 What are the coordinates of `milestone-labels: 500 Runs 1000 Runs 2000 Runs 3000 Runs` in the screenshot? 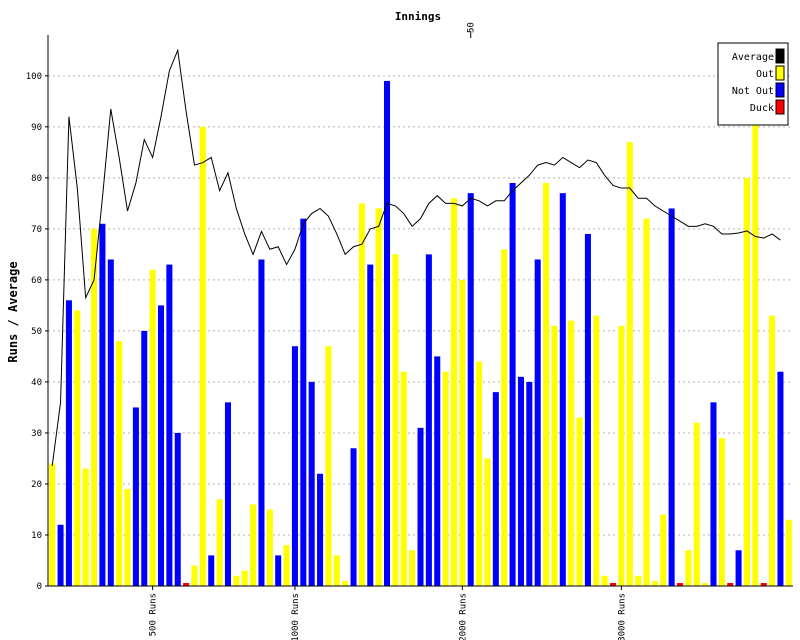 It's located at (388, 613).